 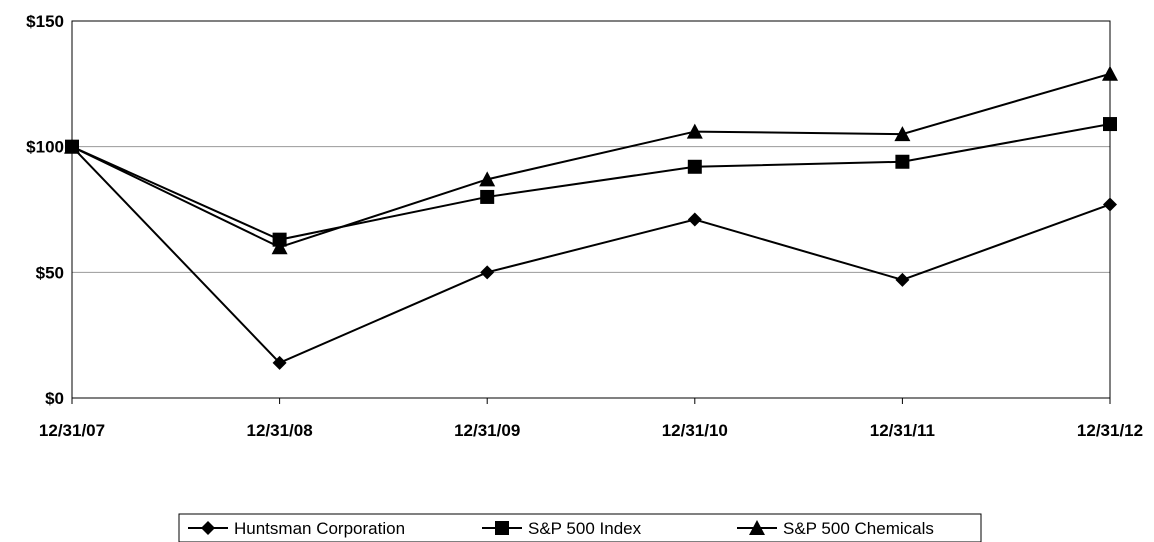 I want to click on legend-label: S&P 500 Chemicals, so click(x=858, y=528).